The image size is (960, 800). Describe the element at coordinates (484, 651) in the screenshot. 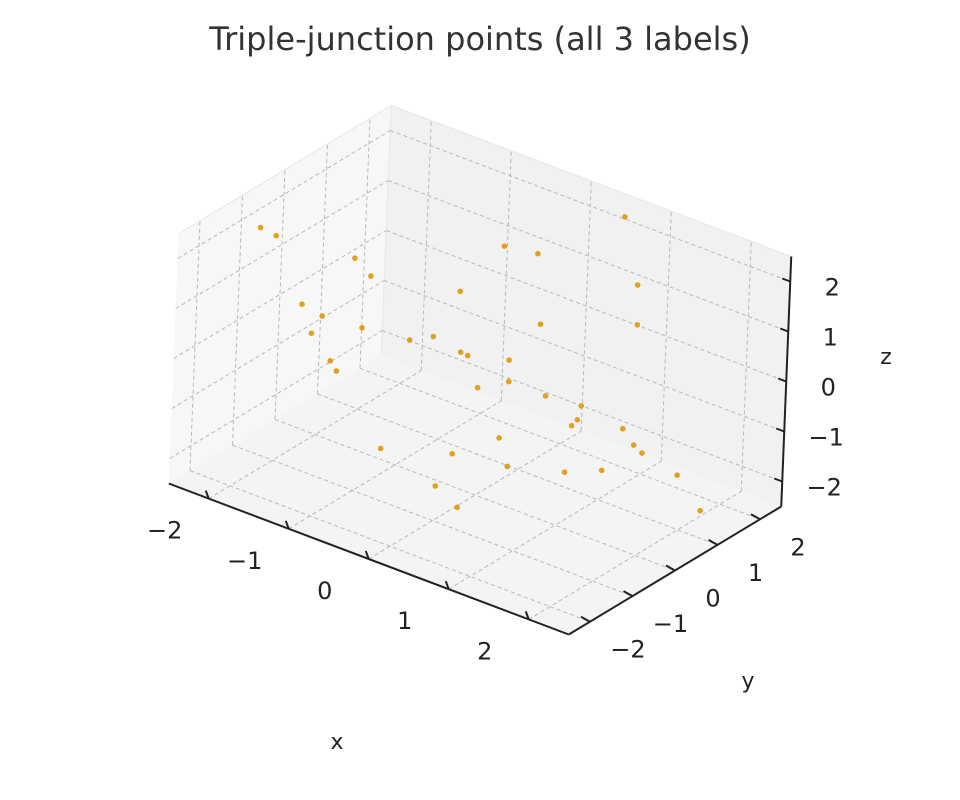

I see `x-tick-label: 2` at that location.